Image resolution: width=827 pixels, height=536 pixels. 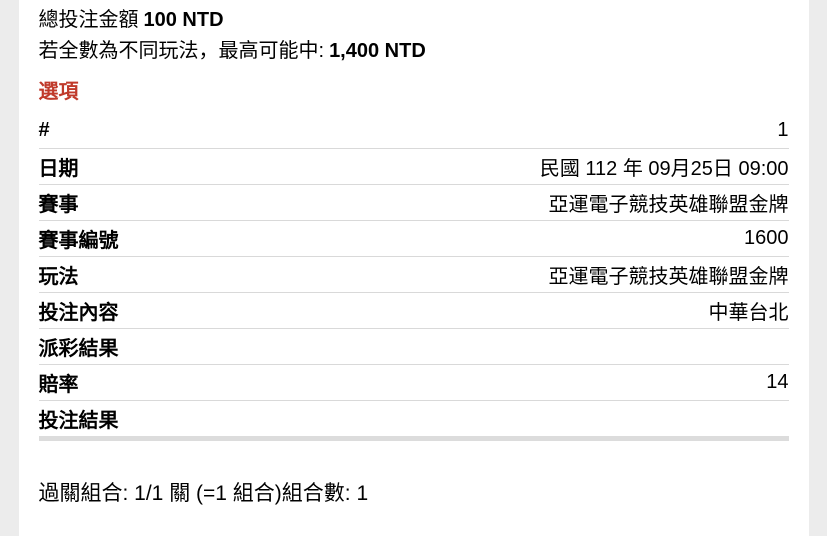 I want to click on detail-row-value: 中華台北, so click(x=748, y=313).